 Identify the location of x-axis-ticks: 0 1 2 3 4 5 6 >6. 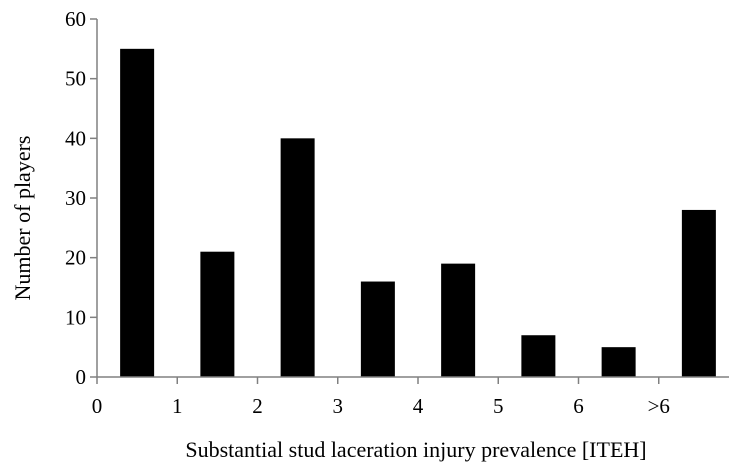
(381, 397).